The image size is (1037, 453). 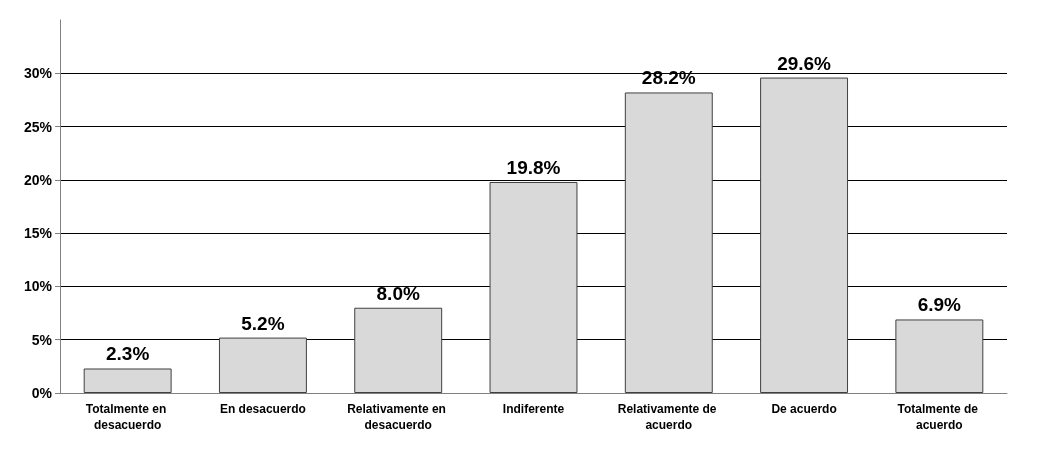 I want to click on x-tick-label: Totalmente en desacuerdo, so click(x=127, y=417).